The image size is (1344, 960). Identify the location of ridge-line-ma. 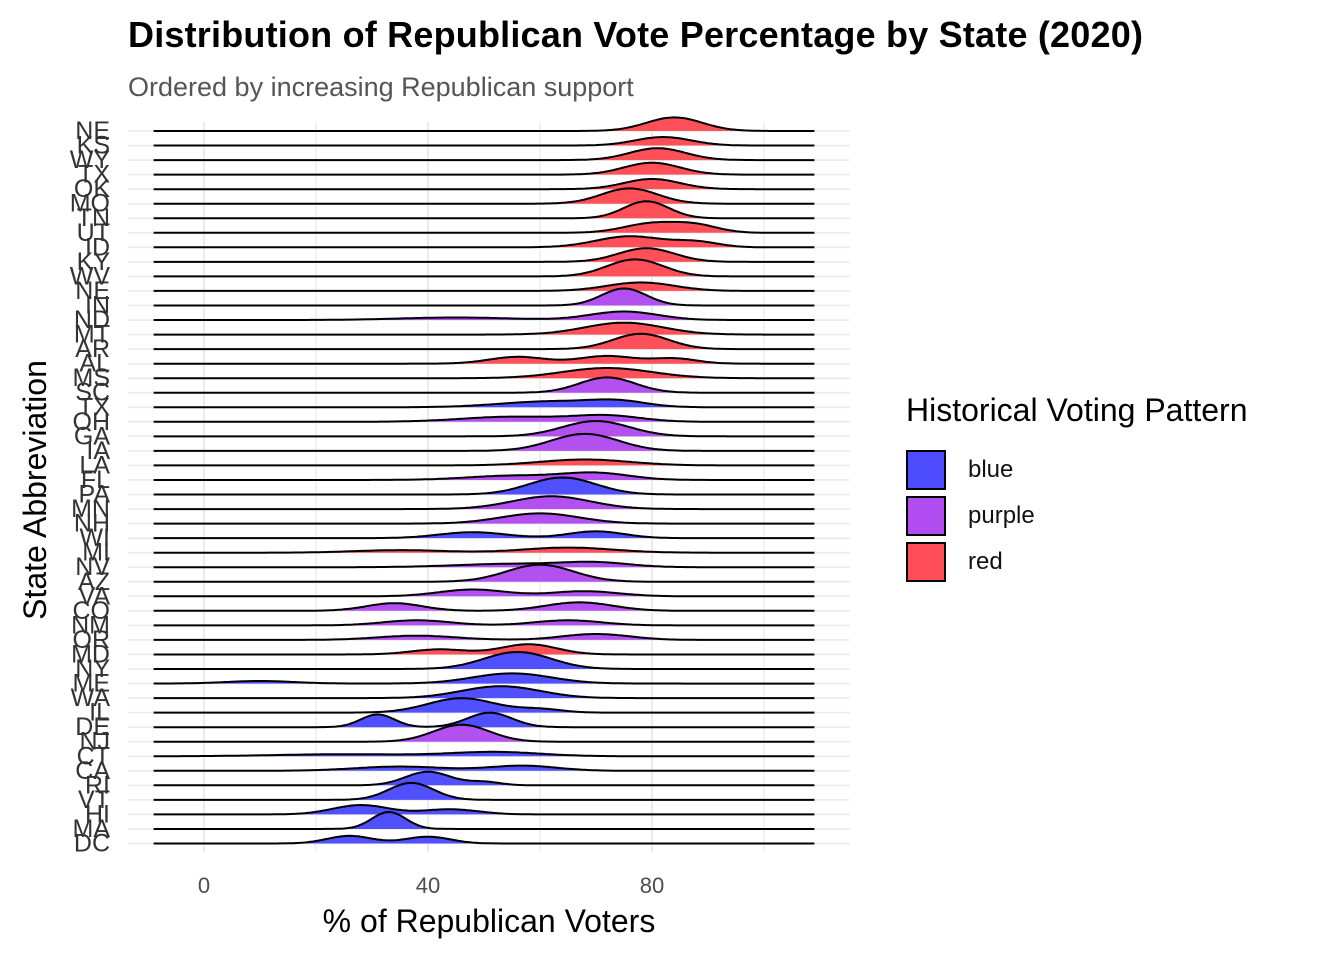
(484, 820).